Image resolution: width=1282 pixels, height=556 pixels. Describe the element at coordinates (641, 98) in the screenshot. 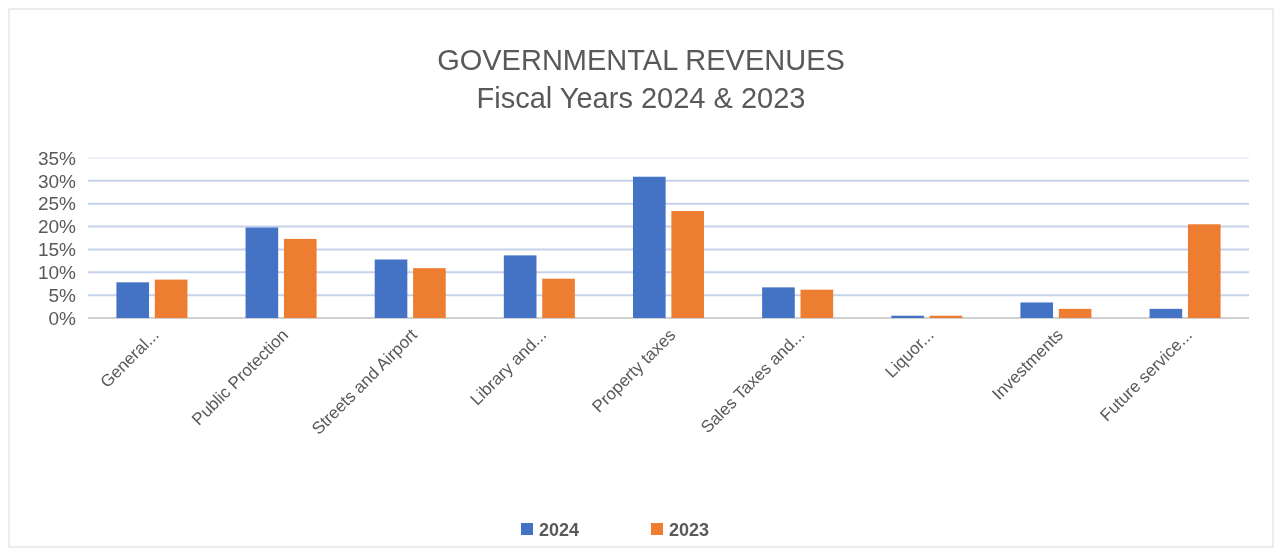

I see `chart-subtitle: Fiscal Years 2024 & 2023` at that location.